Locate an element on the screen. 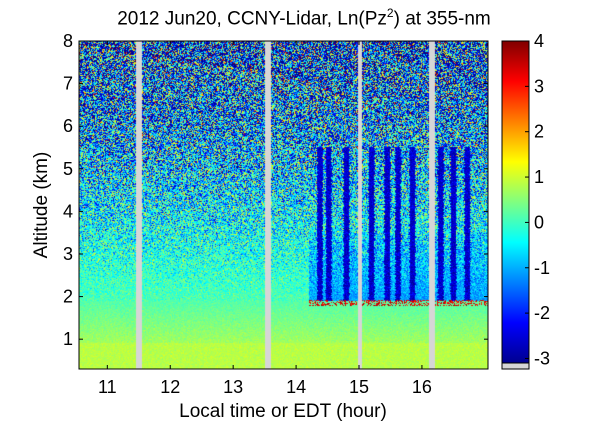 Image resolution: width=608 pixels, height=427 pixels. colorbar-ticks: -3 -2 -1 0 1 2 3 4 is located at coordinates (537, 199).